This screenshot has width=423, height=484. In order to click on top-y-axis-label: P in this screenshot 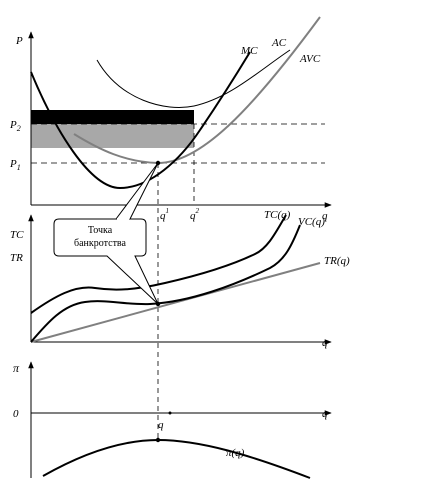, I will do `click(19, 41)`.